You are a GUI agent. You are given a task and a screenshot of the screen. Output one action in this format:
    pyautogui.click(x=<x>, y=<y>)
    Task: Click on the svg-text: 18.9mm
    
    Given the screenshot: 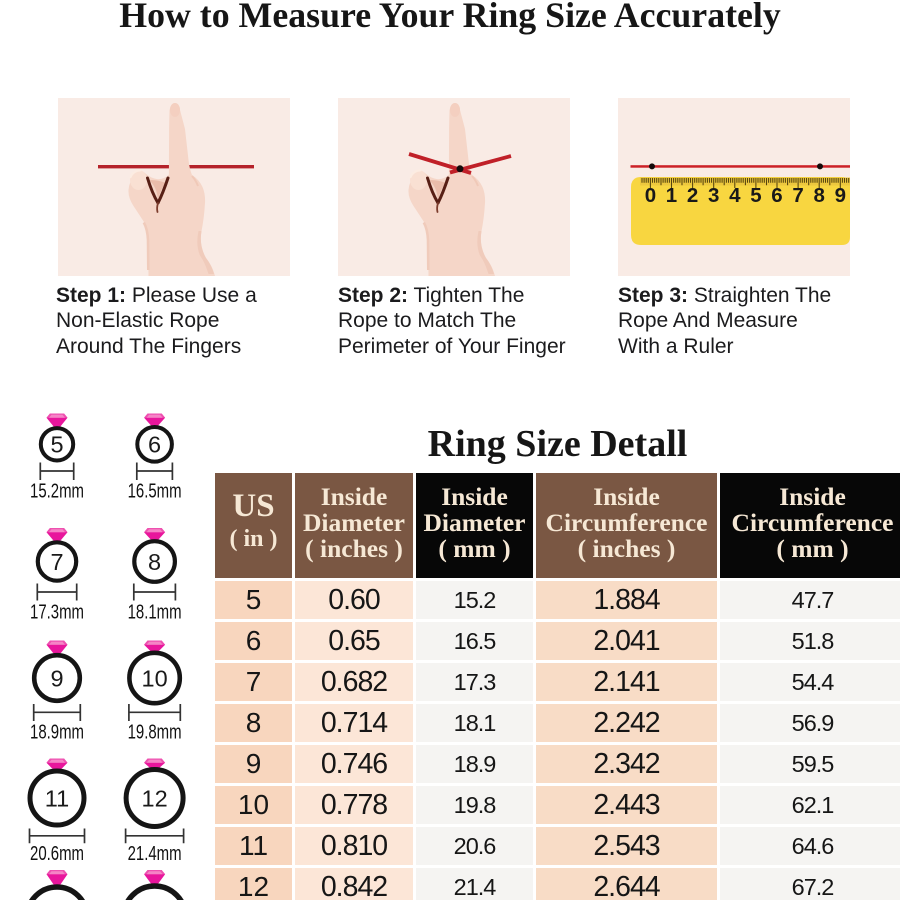 What is the action you would take?
    pyautogui.click(x=57, y=732)
    